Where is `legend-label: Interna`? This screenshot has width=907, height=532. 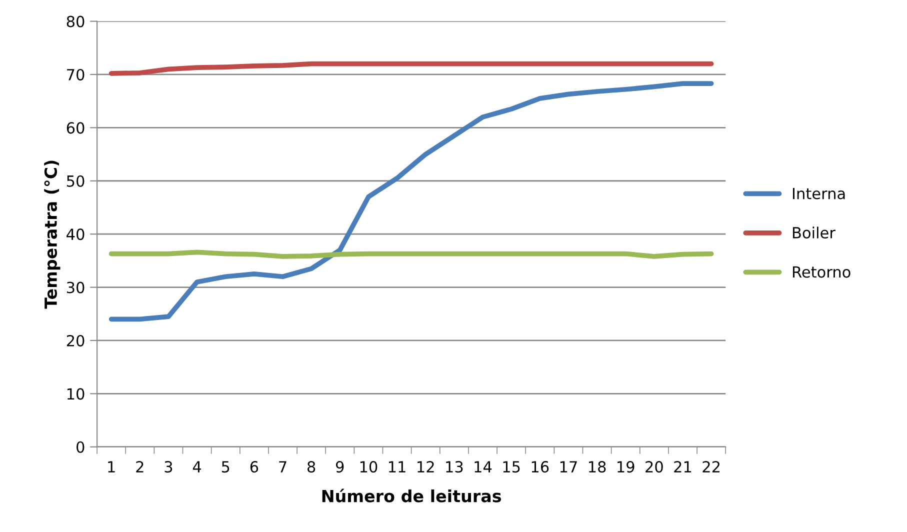 legend-label: Interna is located at coordinates (818, 194).